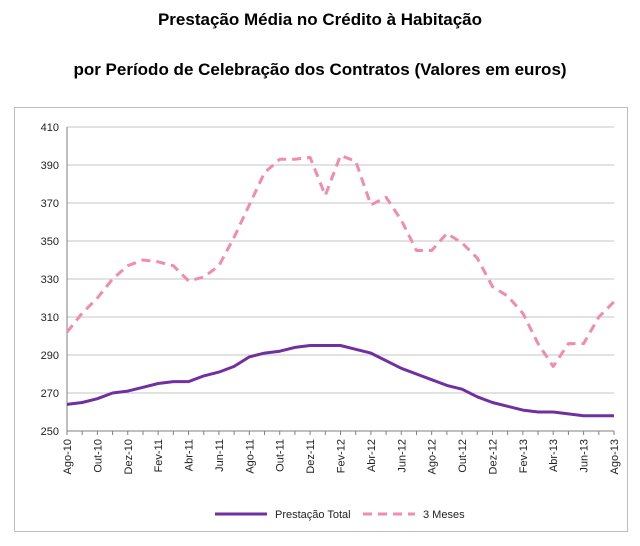 Image resolution: width=640 pixels, height=546 pixels. I want to click on legend-label-3-meses: 3 Meses, so click(444, 515).